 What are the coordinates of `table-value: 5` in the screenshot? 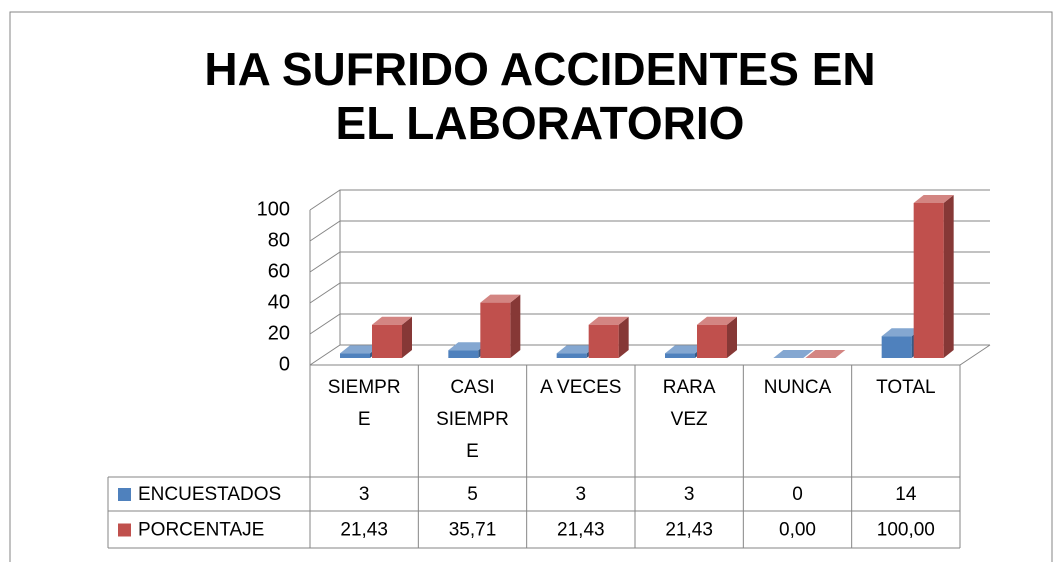 It's located at (472, 494).